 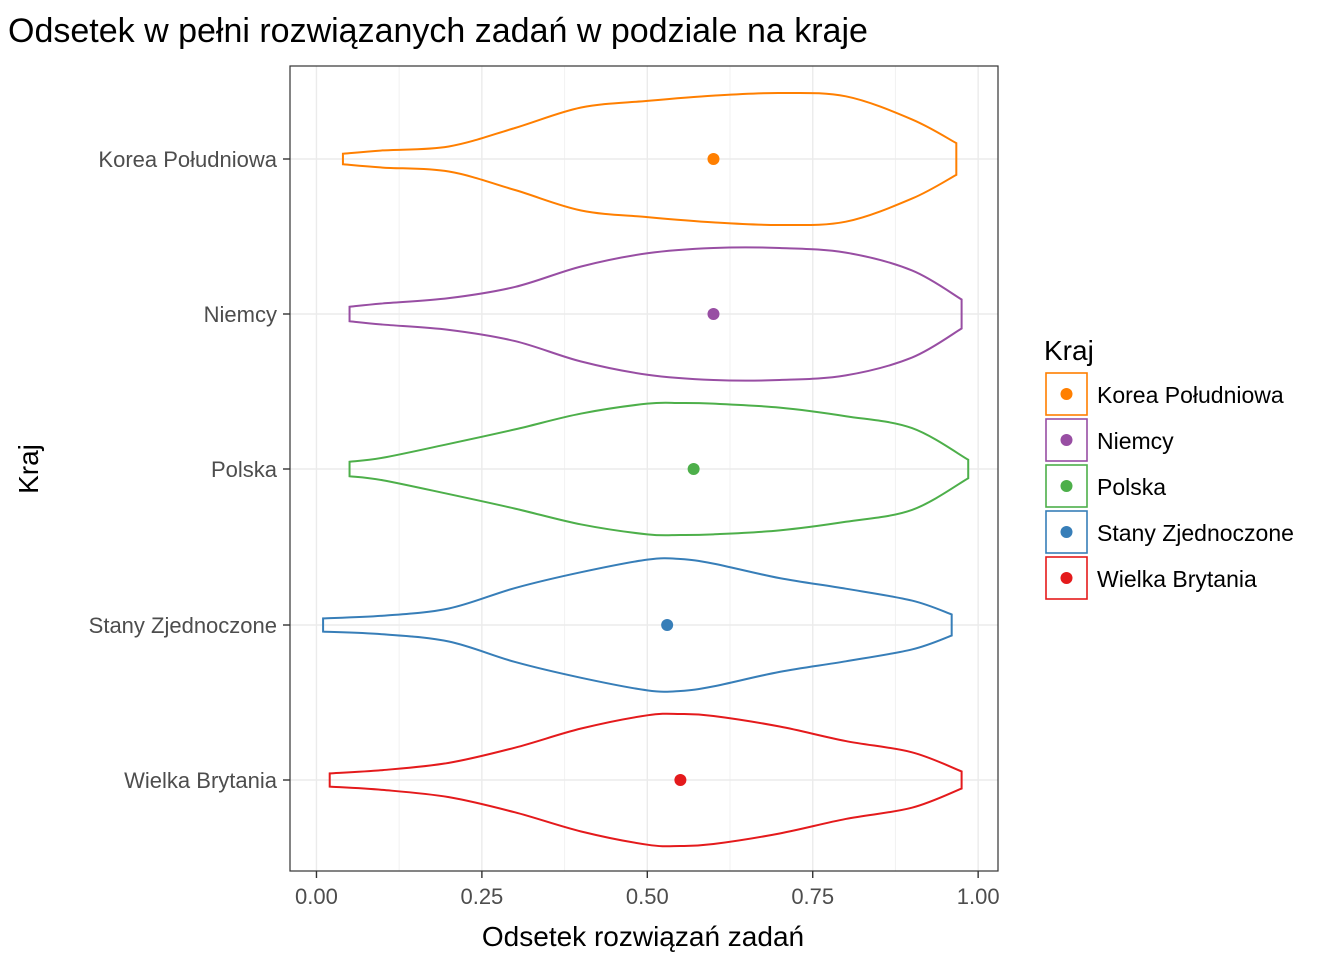 What do you see at coordinates (655, 314) in the screenshot?
I see `violin-niemcy` at bounding box center [655, 314].